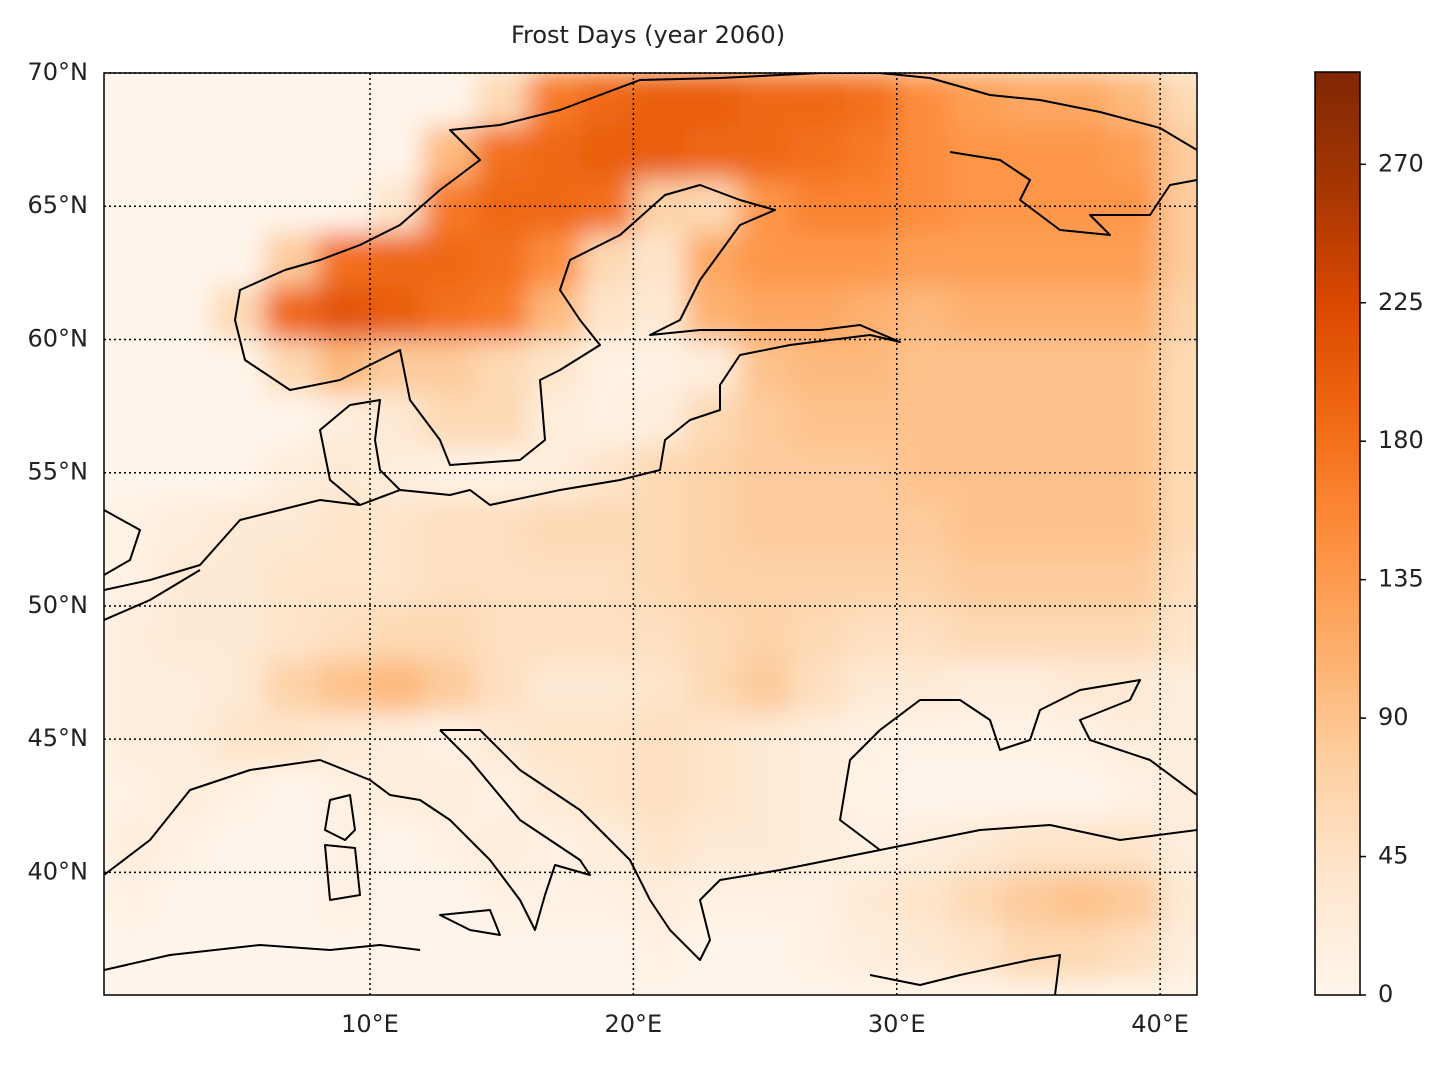  I want to click on chart-title: Frost Days (year 2060), so click(648, 35).